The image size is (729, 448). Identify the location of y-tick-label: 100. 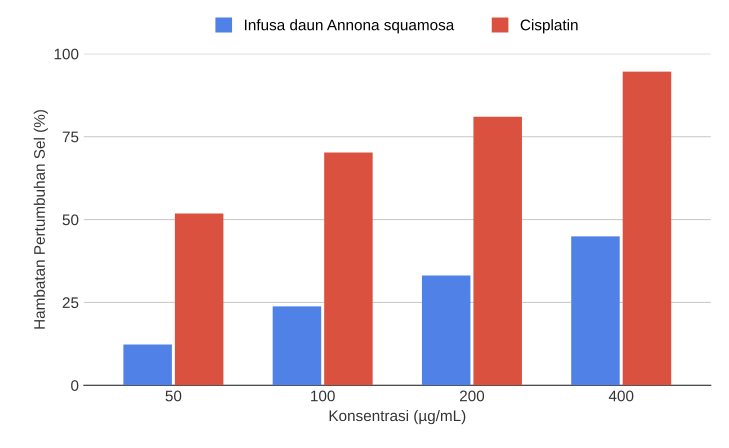
(66, 54).